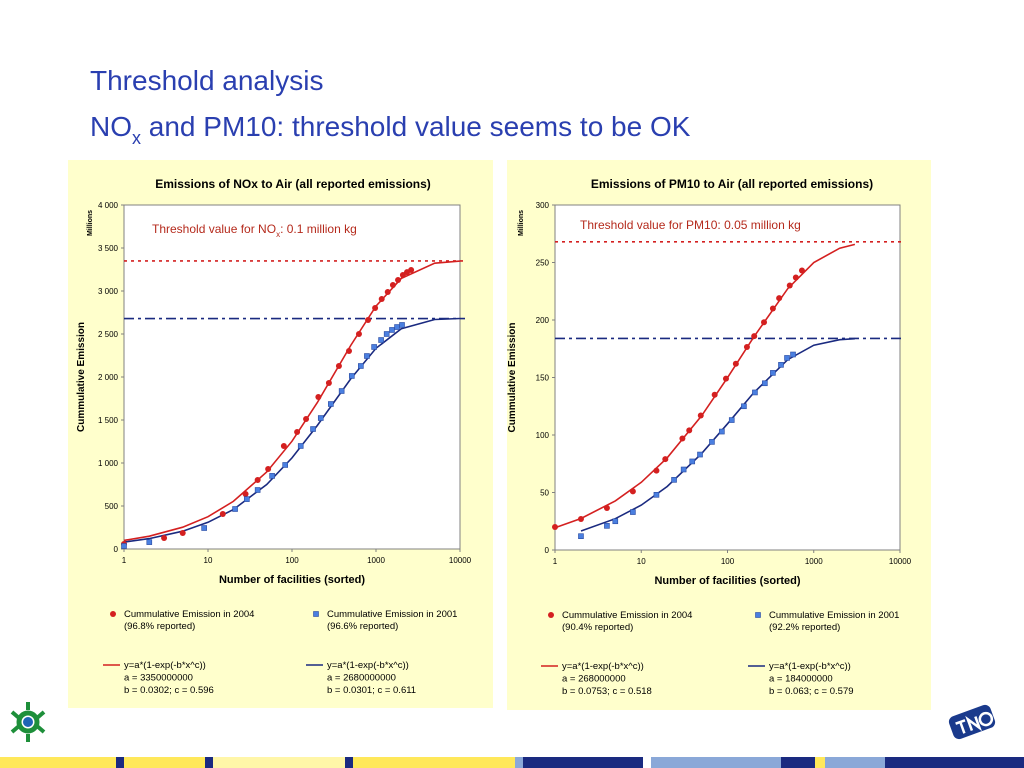 This screenshot has height=768, width=1024. What do you see at coordinates (189, 614) in the screenshot?
I see `legend-label: Cummulative Emission in 2004` at bounding box center [189, 614].